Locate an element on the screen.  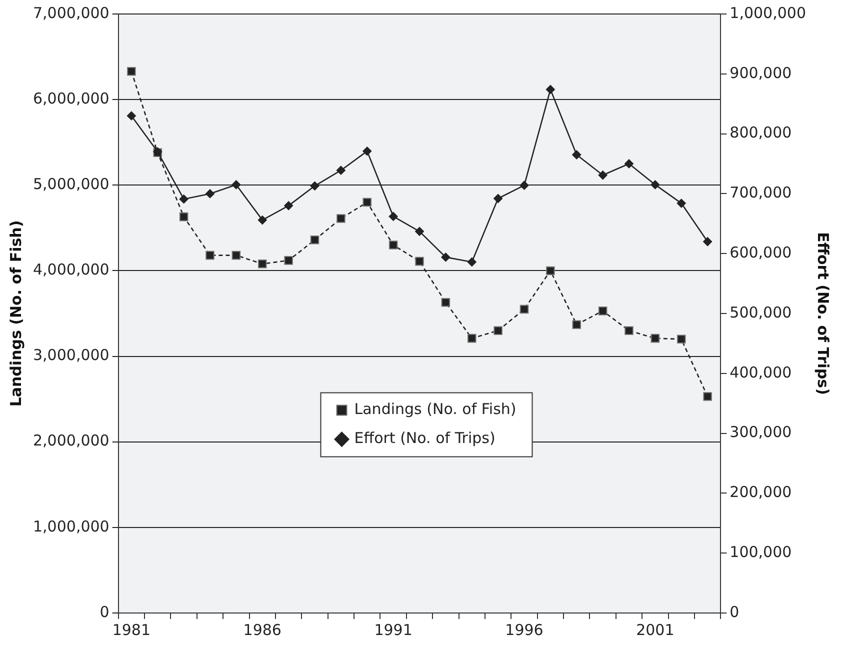
y2-tick-label: 700,000 is located at coordinates (761, 193).